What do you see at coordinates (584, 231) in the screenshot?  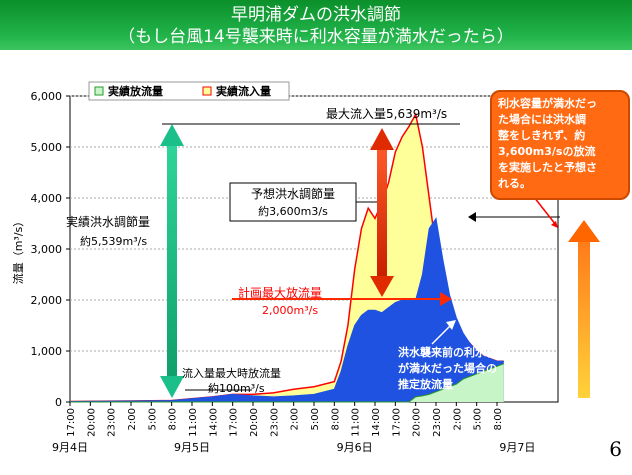 I see `would-be-discharge-arrow-head` at bounding box center [584, 231].